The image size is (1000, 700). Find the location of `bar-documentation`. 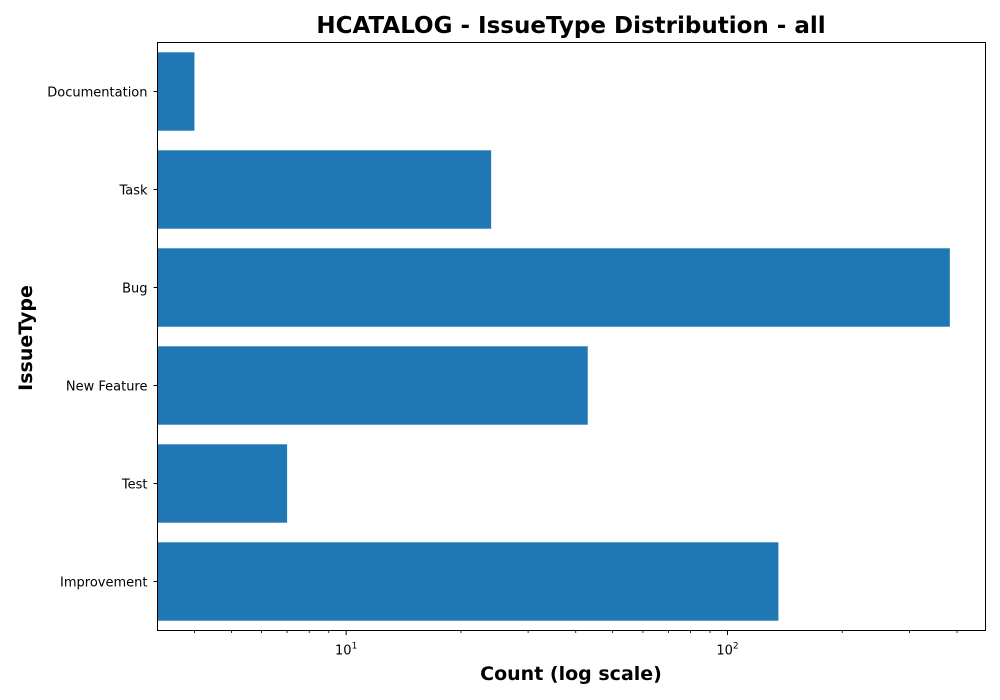

bar-documentation is located at coordinates (176, 91).